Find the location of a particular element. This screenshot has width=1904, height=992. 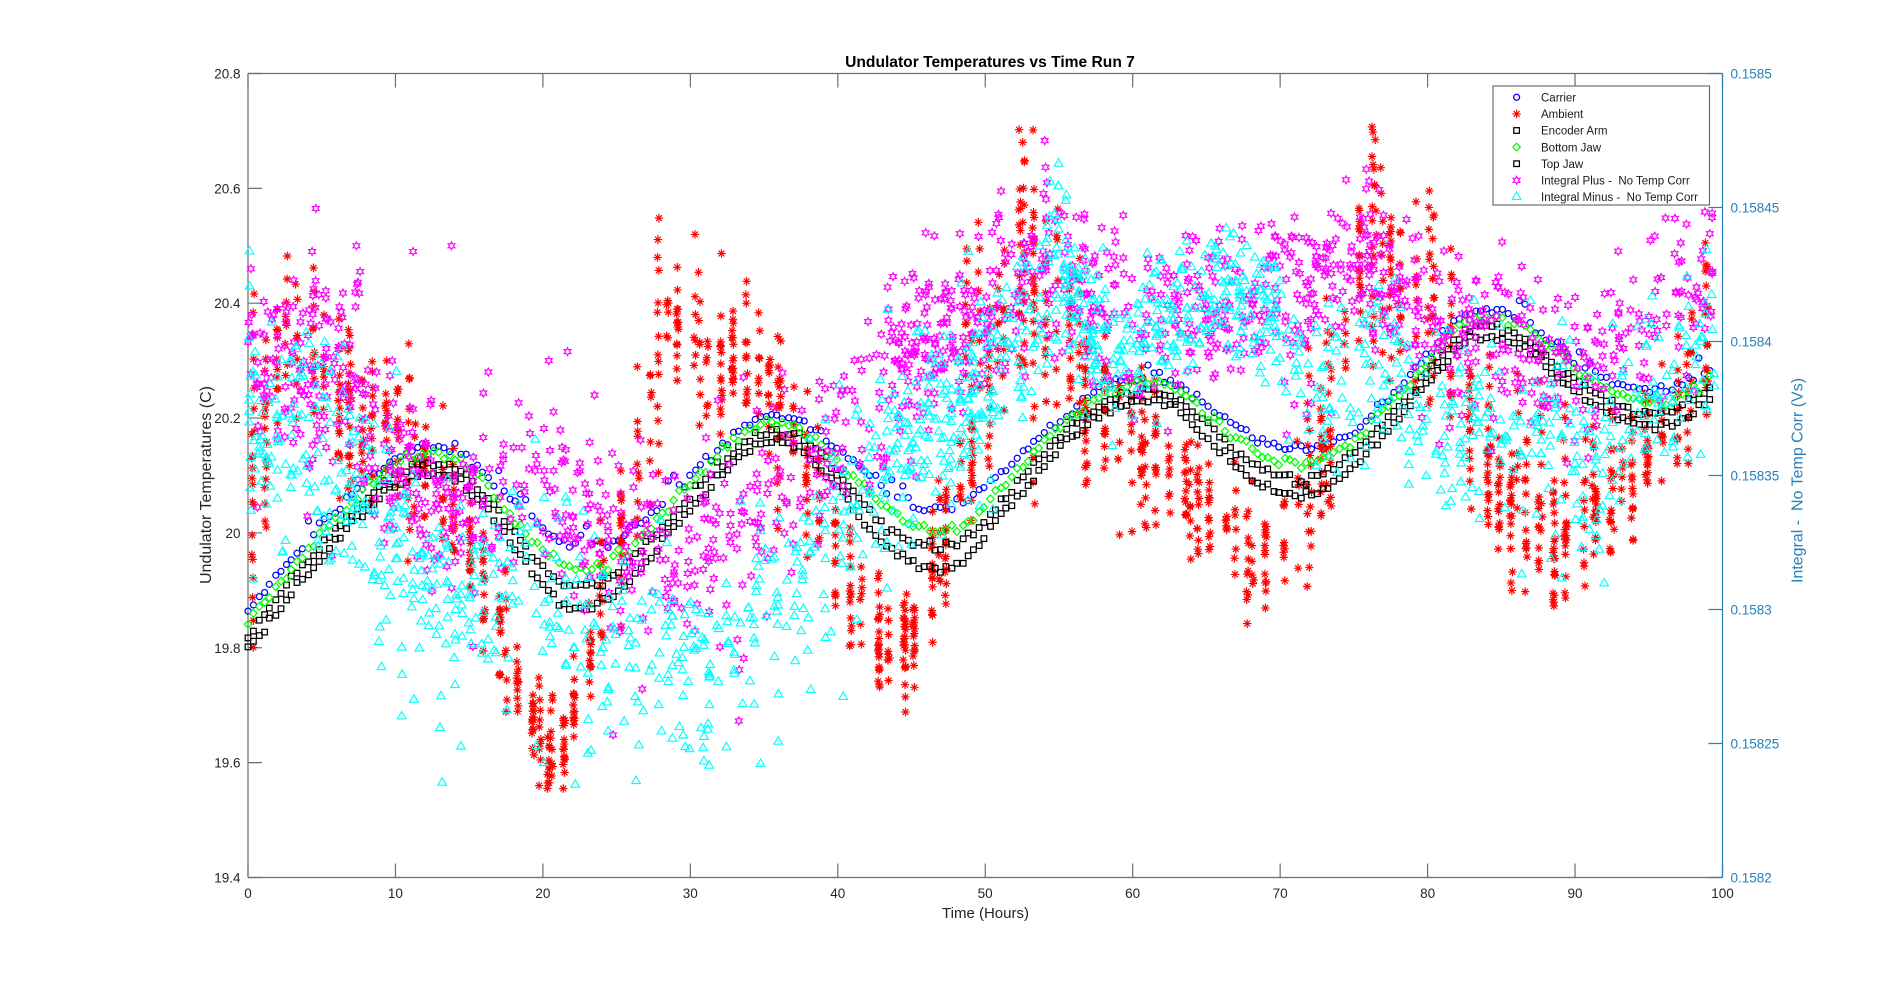

svg-text: Encoder Arm is located at coordinates (1574, 132).